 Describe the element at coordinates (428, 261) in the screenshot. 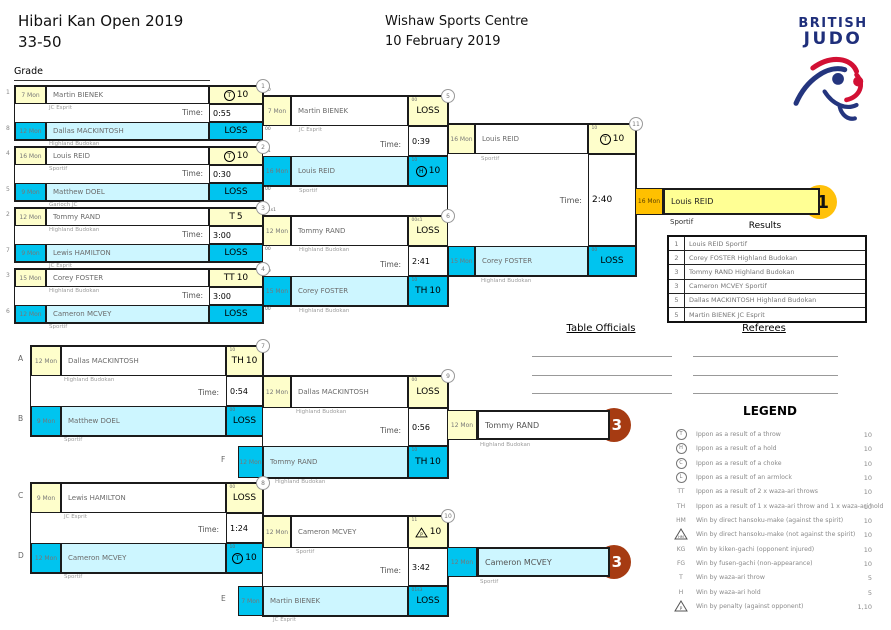

I see `match-time: 2:41` at that location.